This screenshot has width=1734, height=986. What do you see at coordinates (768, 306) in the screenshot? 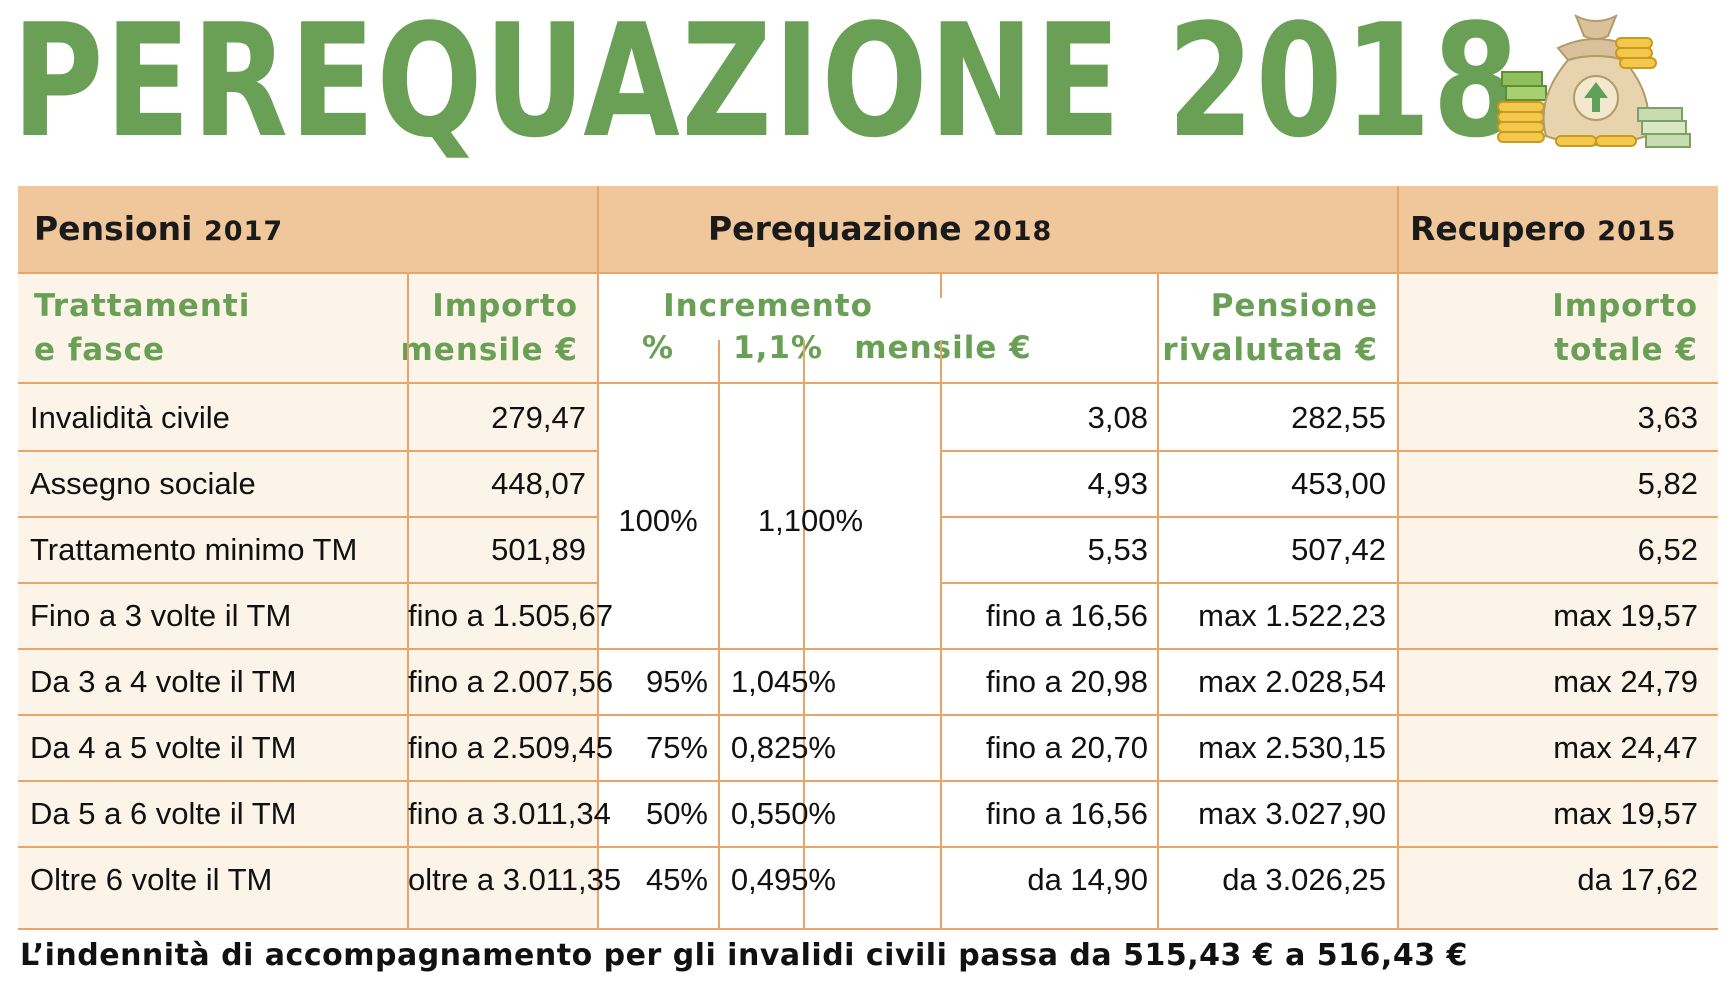
I see `col-header-incremento: Incremento` at bounding box center [768, 306].